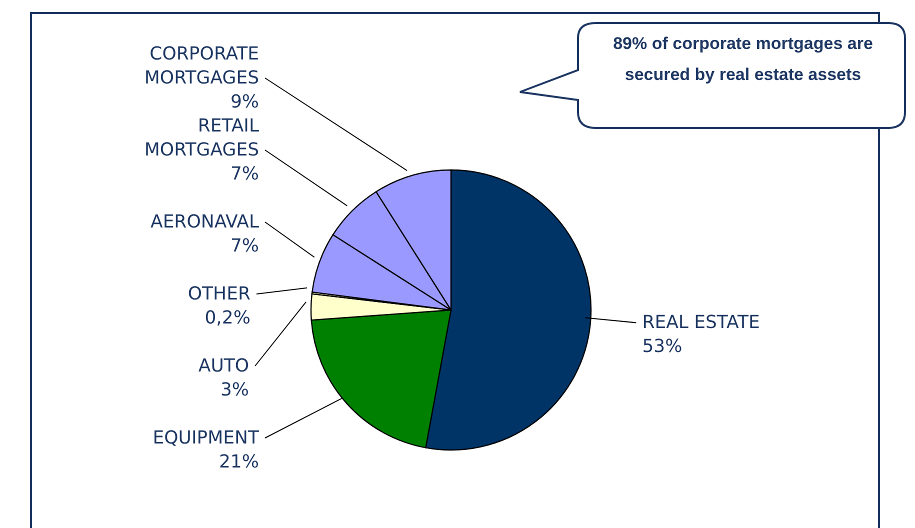 Image resolution: width=915 pixels, height=528 pixels. I want to click on data-label: 53%, so click(662, 347).